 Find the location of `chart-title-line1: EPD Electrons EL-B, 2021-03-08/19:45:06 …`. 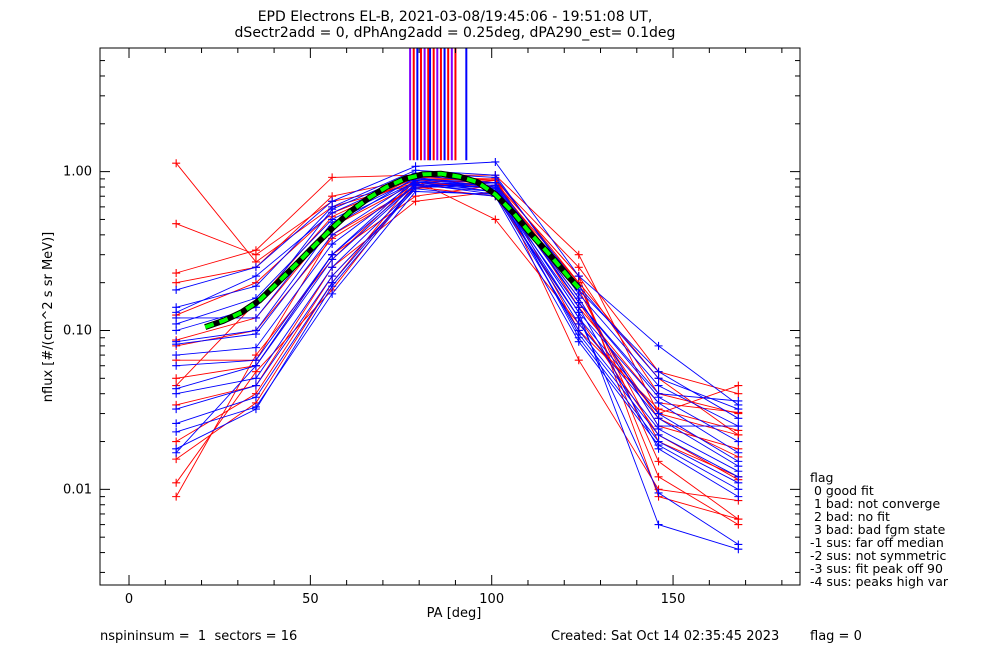

chart-title-line1: EPD Electrons EL-B, 2021-03-08/19:45:06 … is located at coordinates (455, 17).